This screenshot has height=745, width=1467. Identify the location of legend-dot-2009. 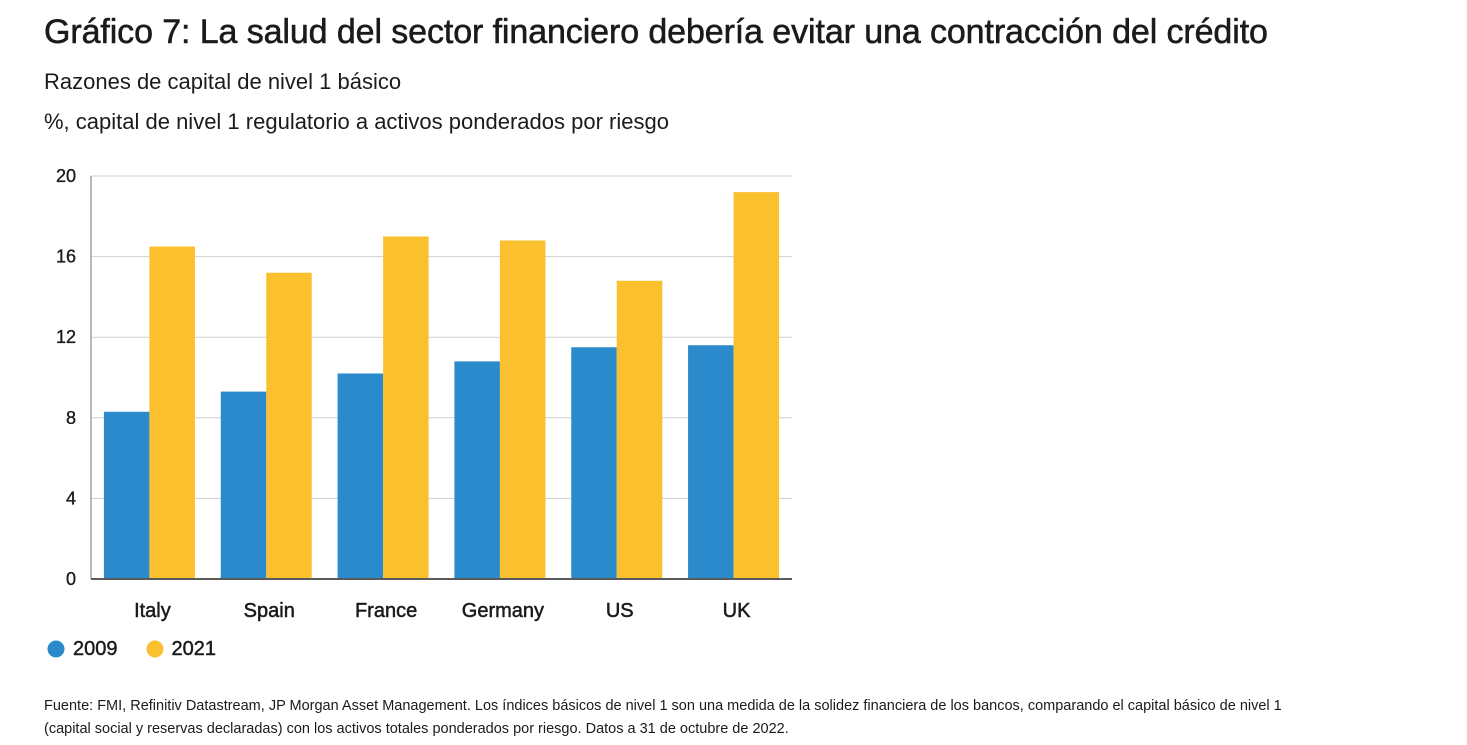
(56, 649).